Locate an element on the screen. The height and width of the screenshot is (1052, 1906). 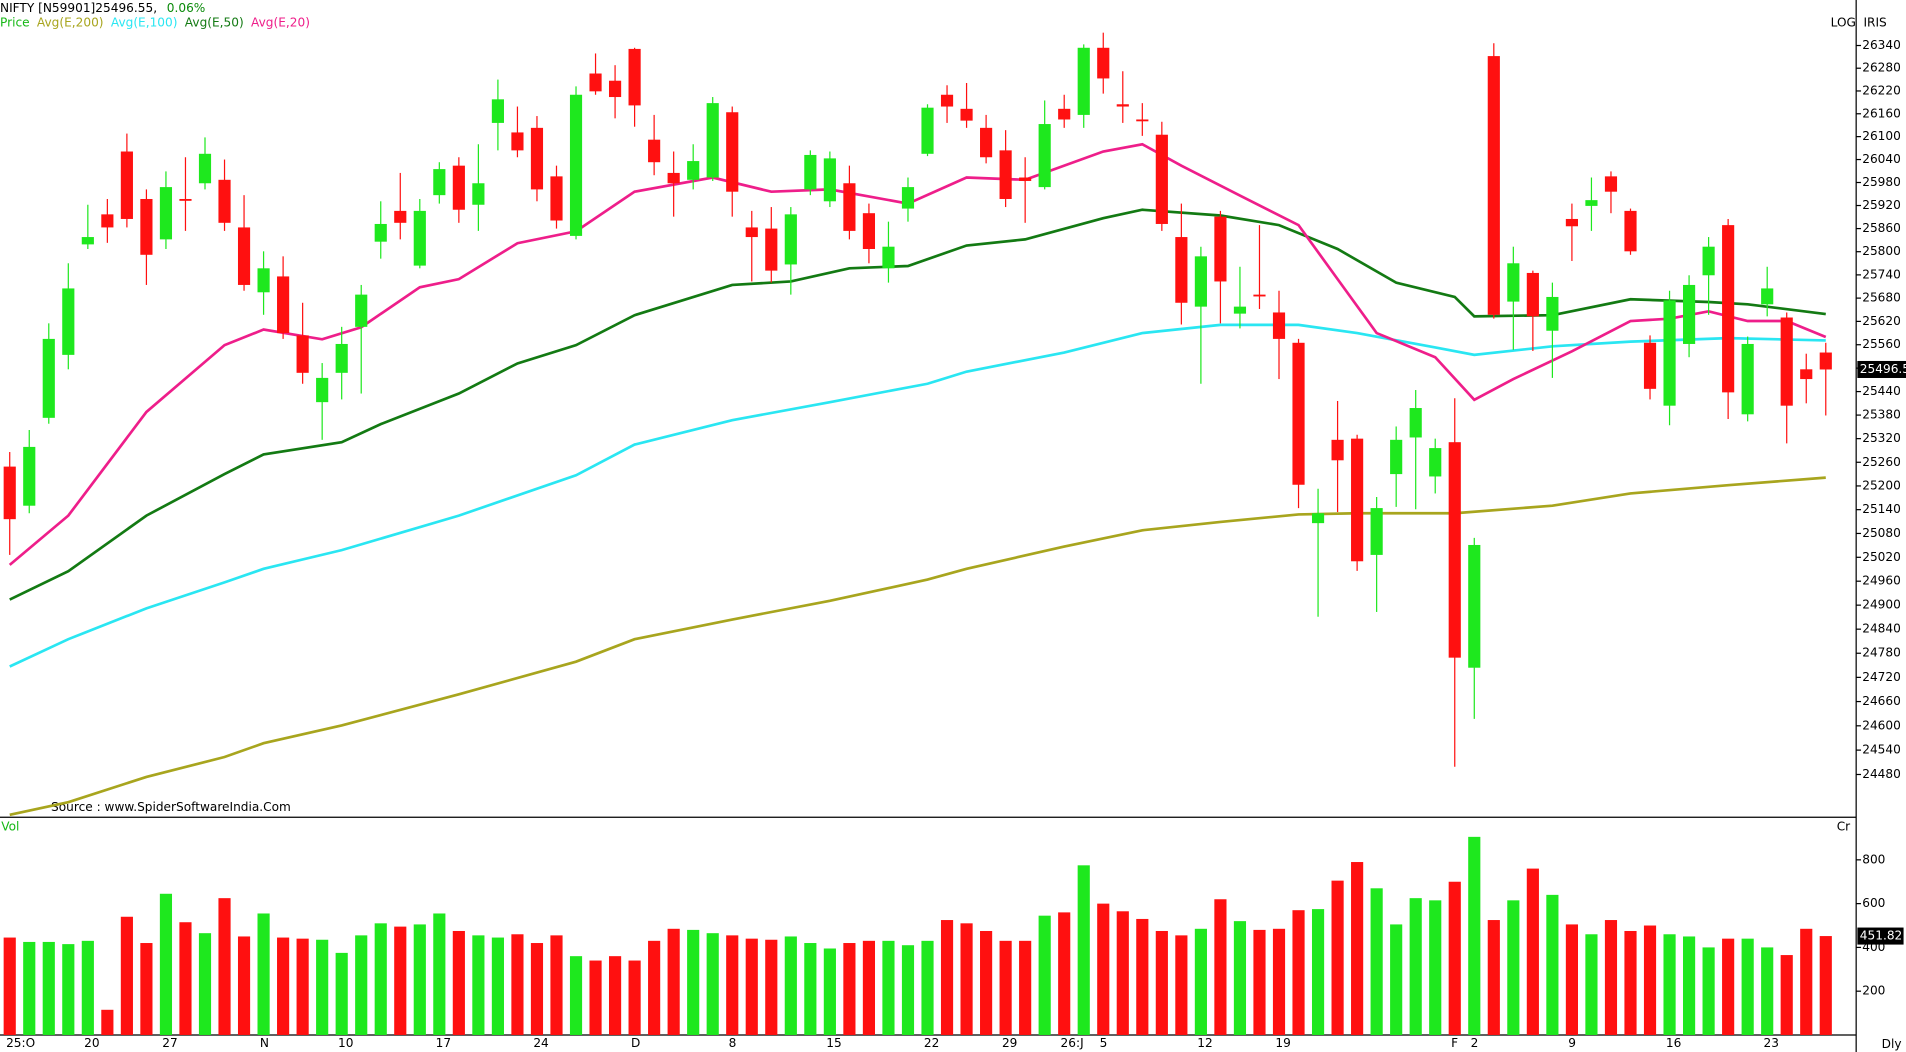
x-tick-label: 17 is located at coordinates (443, 1043).